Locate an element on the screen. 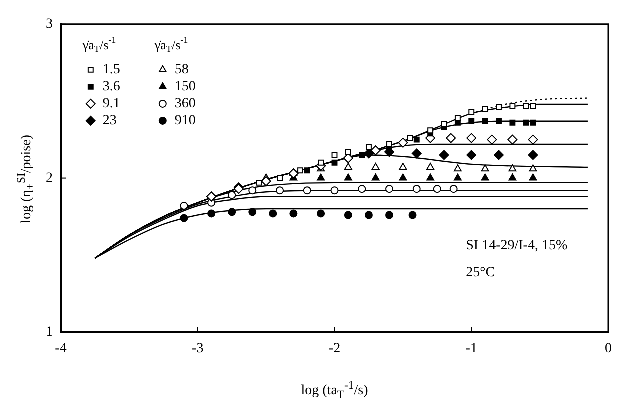  legend-label: 360 is located at coordinates (185, 104).